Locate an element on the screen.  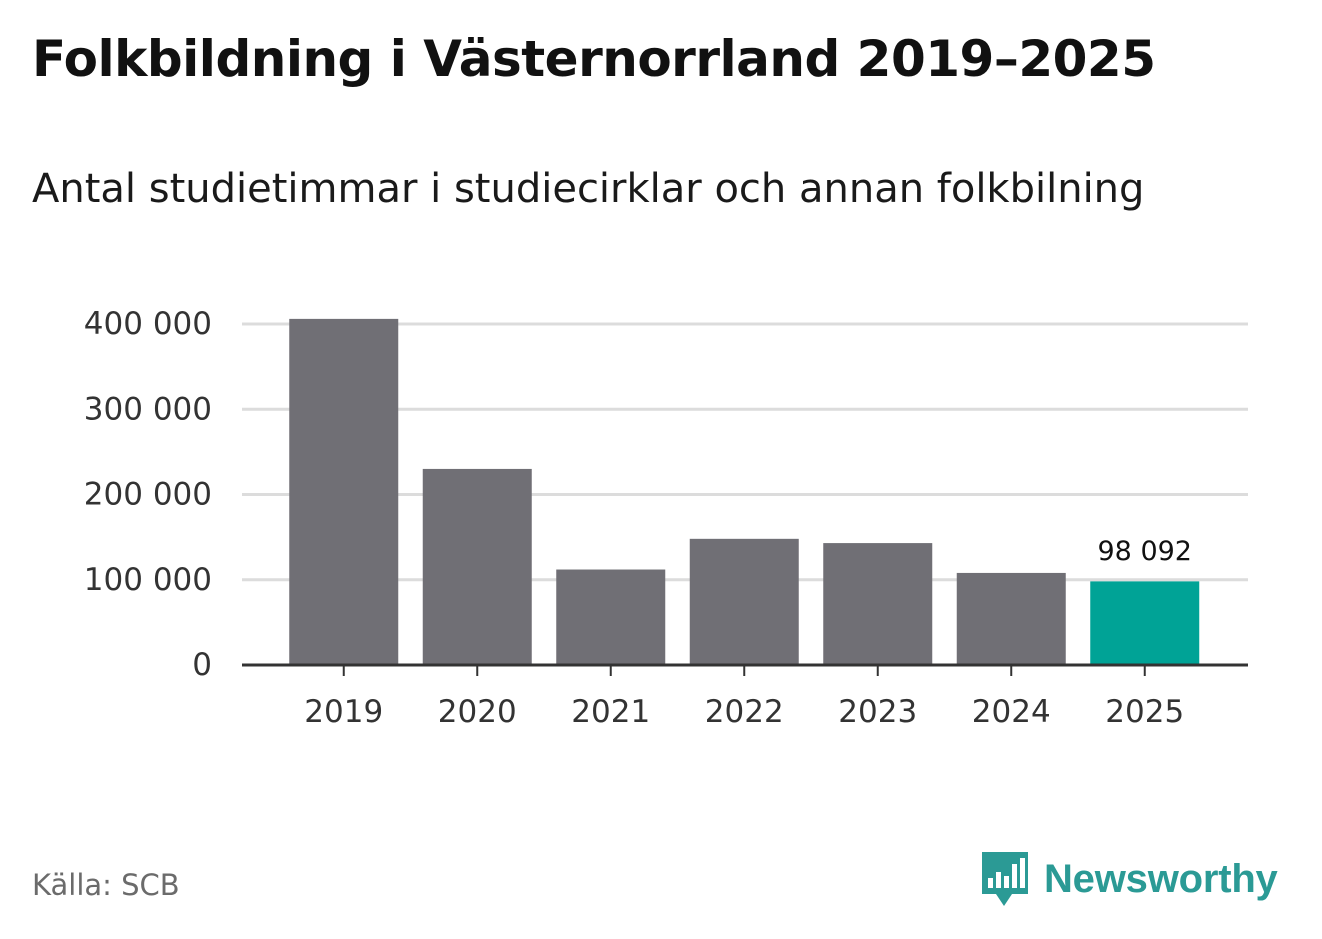
x-tick-label: 2022 is located at coordinates (744, 712).